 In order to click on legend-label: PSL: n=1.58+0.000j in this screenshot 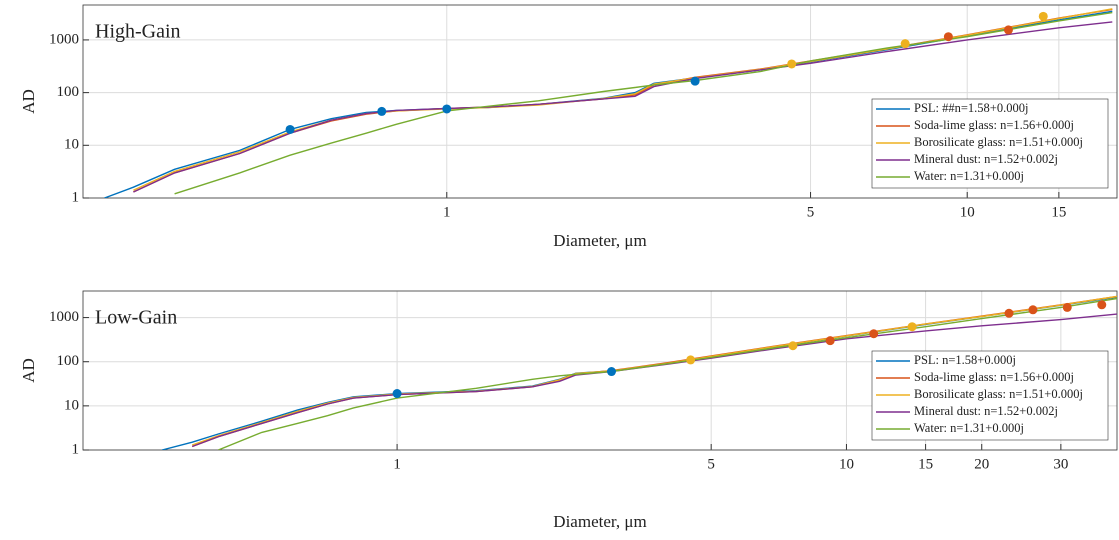, I will do `click(965, 360)`.